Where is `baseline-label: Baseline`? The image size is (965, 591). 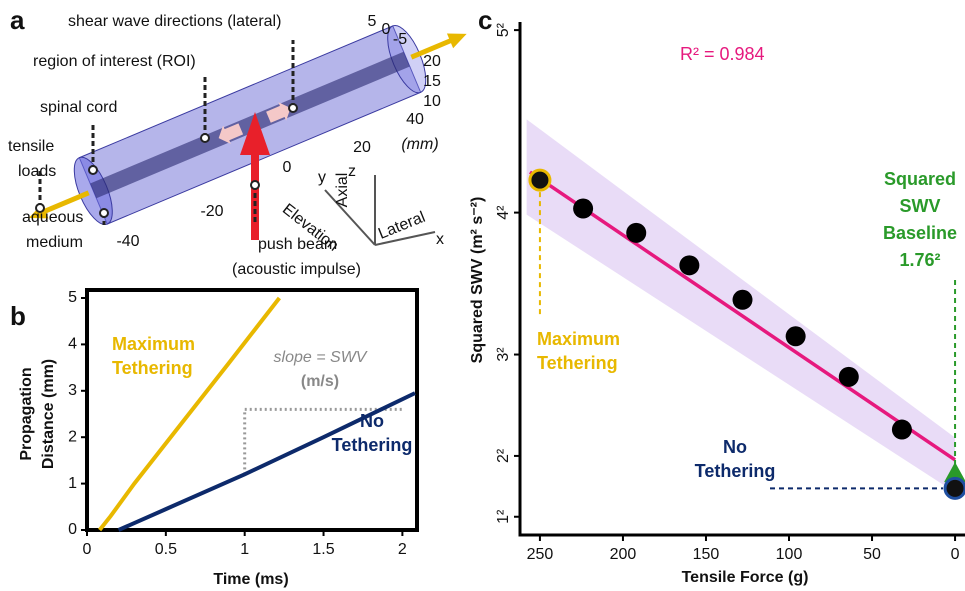
baseline-label: Baseline is located at coordinates (920, 233).